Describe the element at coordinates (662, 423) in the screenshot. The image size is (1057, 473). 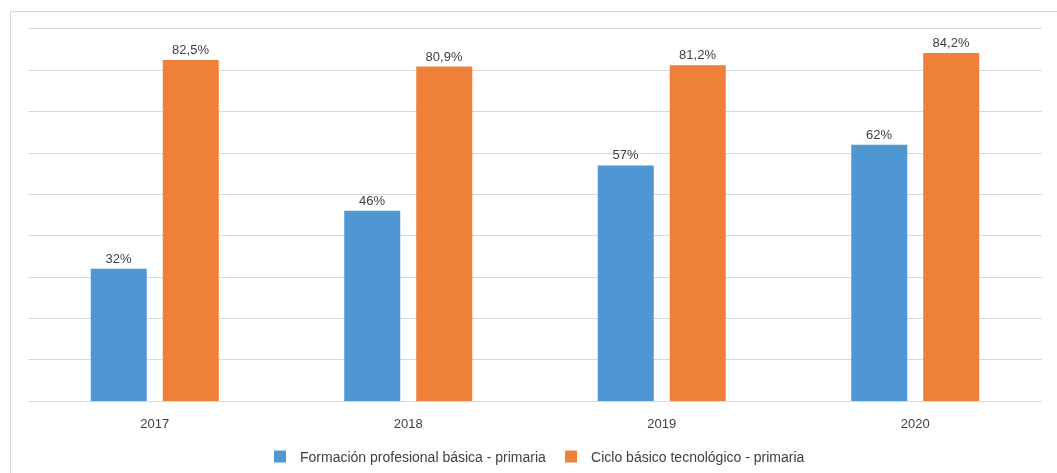
I see `x-tick-label: 2019` at that location.